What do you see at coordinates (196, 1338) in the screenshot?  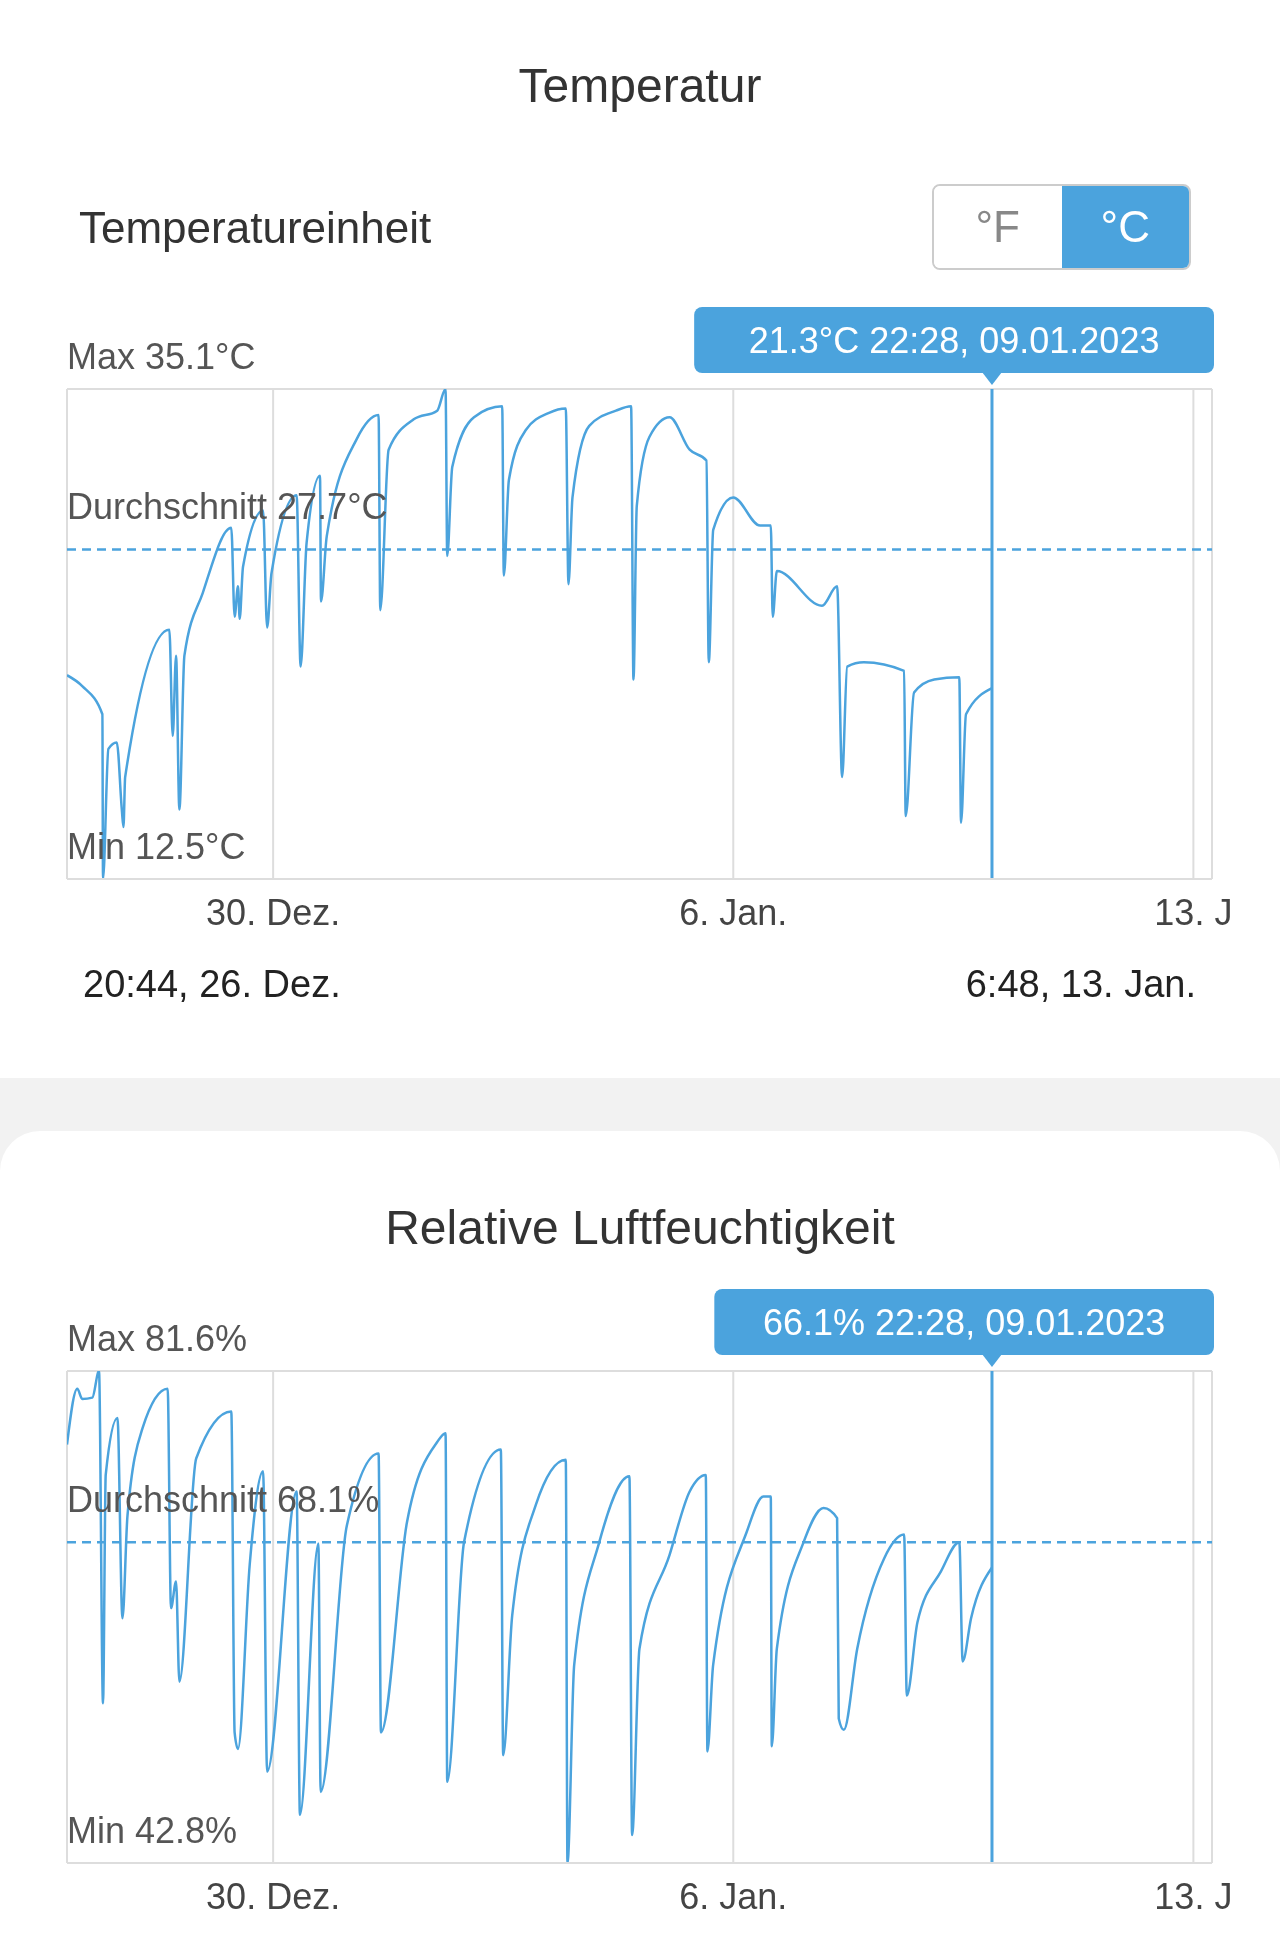 I see `y-tick-label: 81.6%` at bounding box center [196, 1338].